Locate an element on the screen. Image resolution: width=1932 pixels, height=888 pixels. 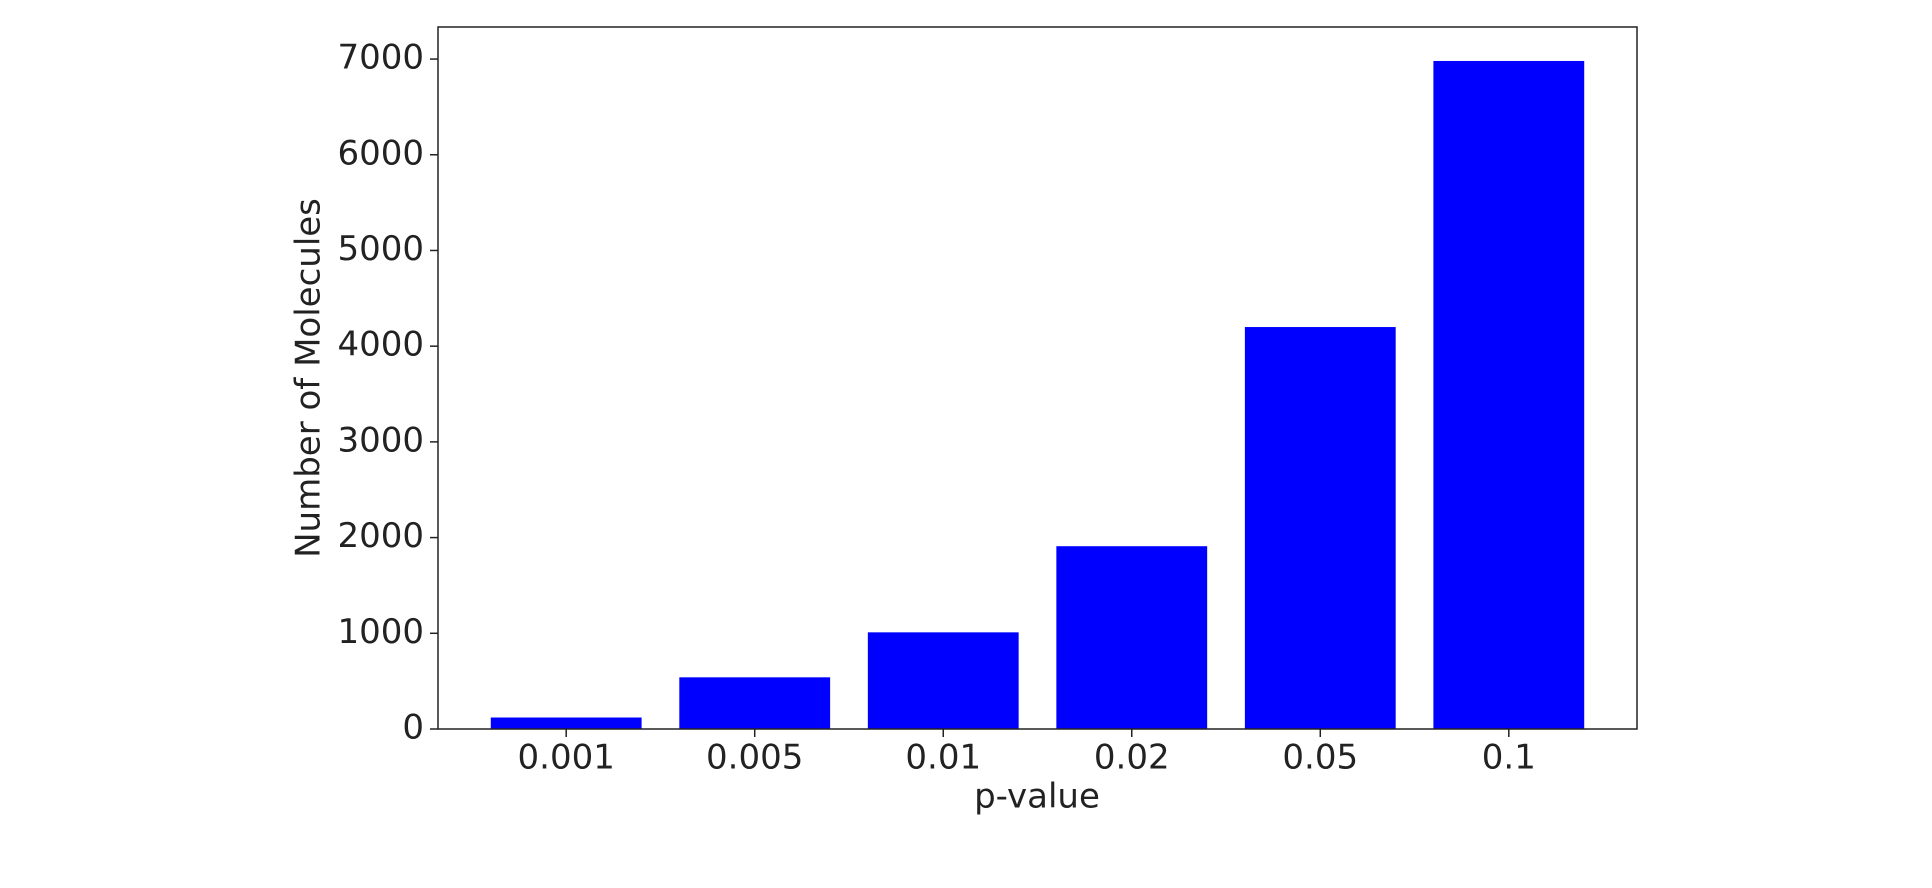
y-tick-label: 3000 is located at coordinates (380, 440).